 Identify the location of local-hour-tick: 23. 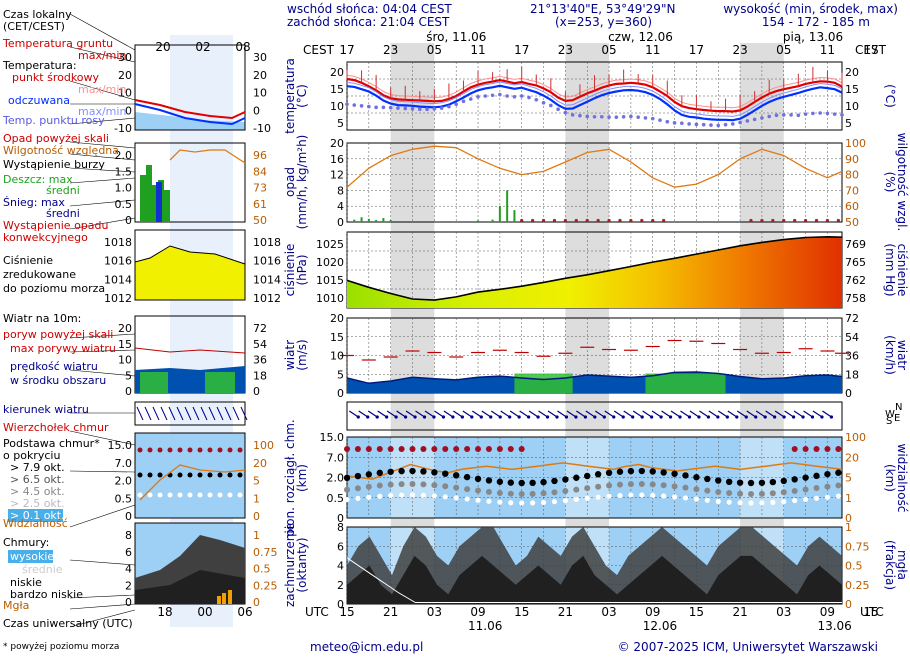
(565, 50).